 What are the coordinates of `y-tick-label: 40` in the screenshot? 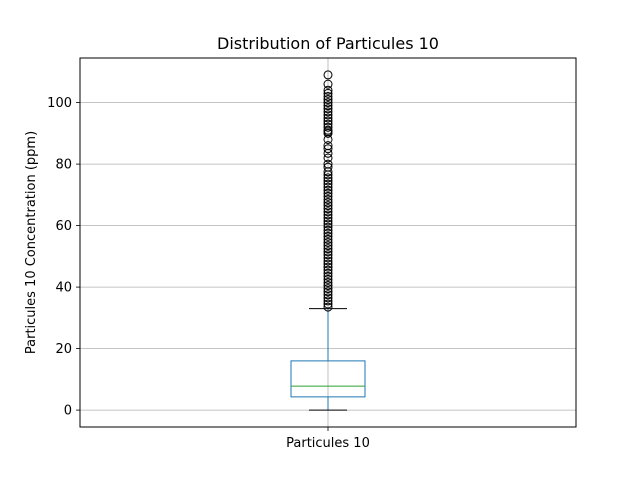 It's located at (63, 288).